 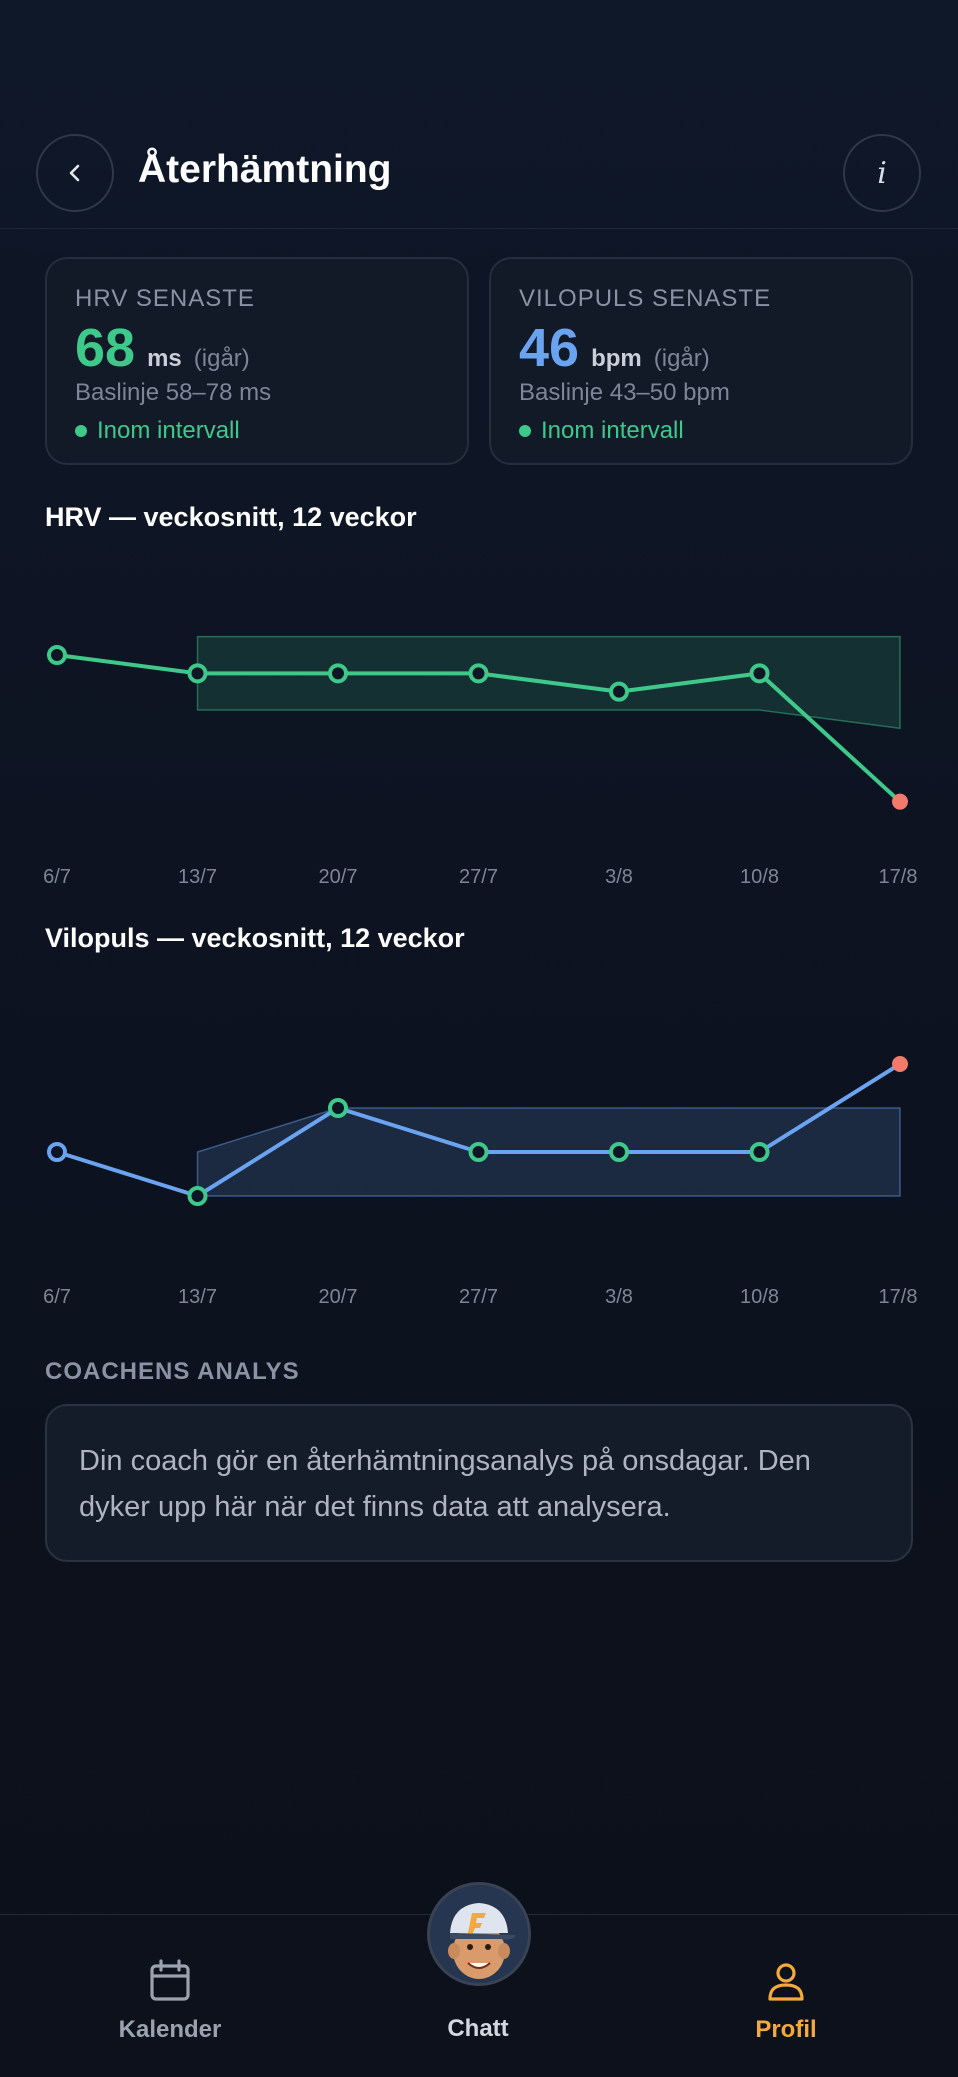 I want to click on rhr-unit: bpm, so click(x=616, y=358).